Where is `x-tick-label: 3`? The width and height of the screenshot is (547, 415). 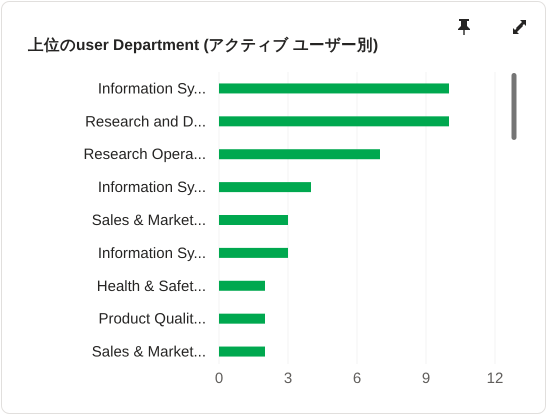
x-tick-label: 3 is located at coordinates (288, 378).